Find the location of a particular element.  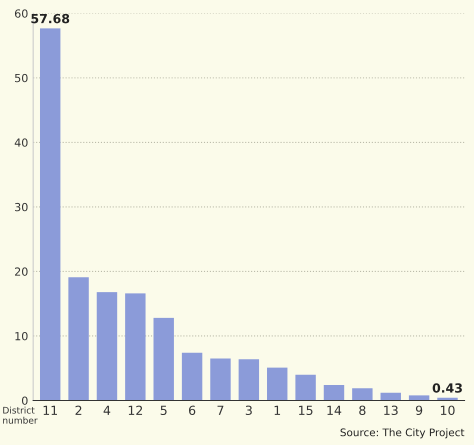

x-tick-label: 10 is located at coordinates (447, 411).